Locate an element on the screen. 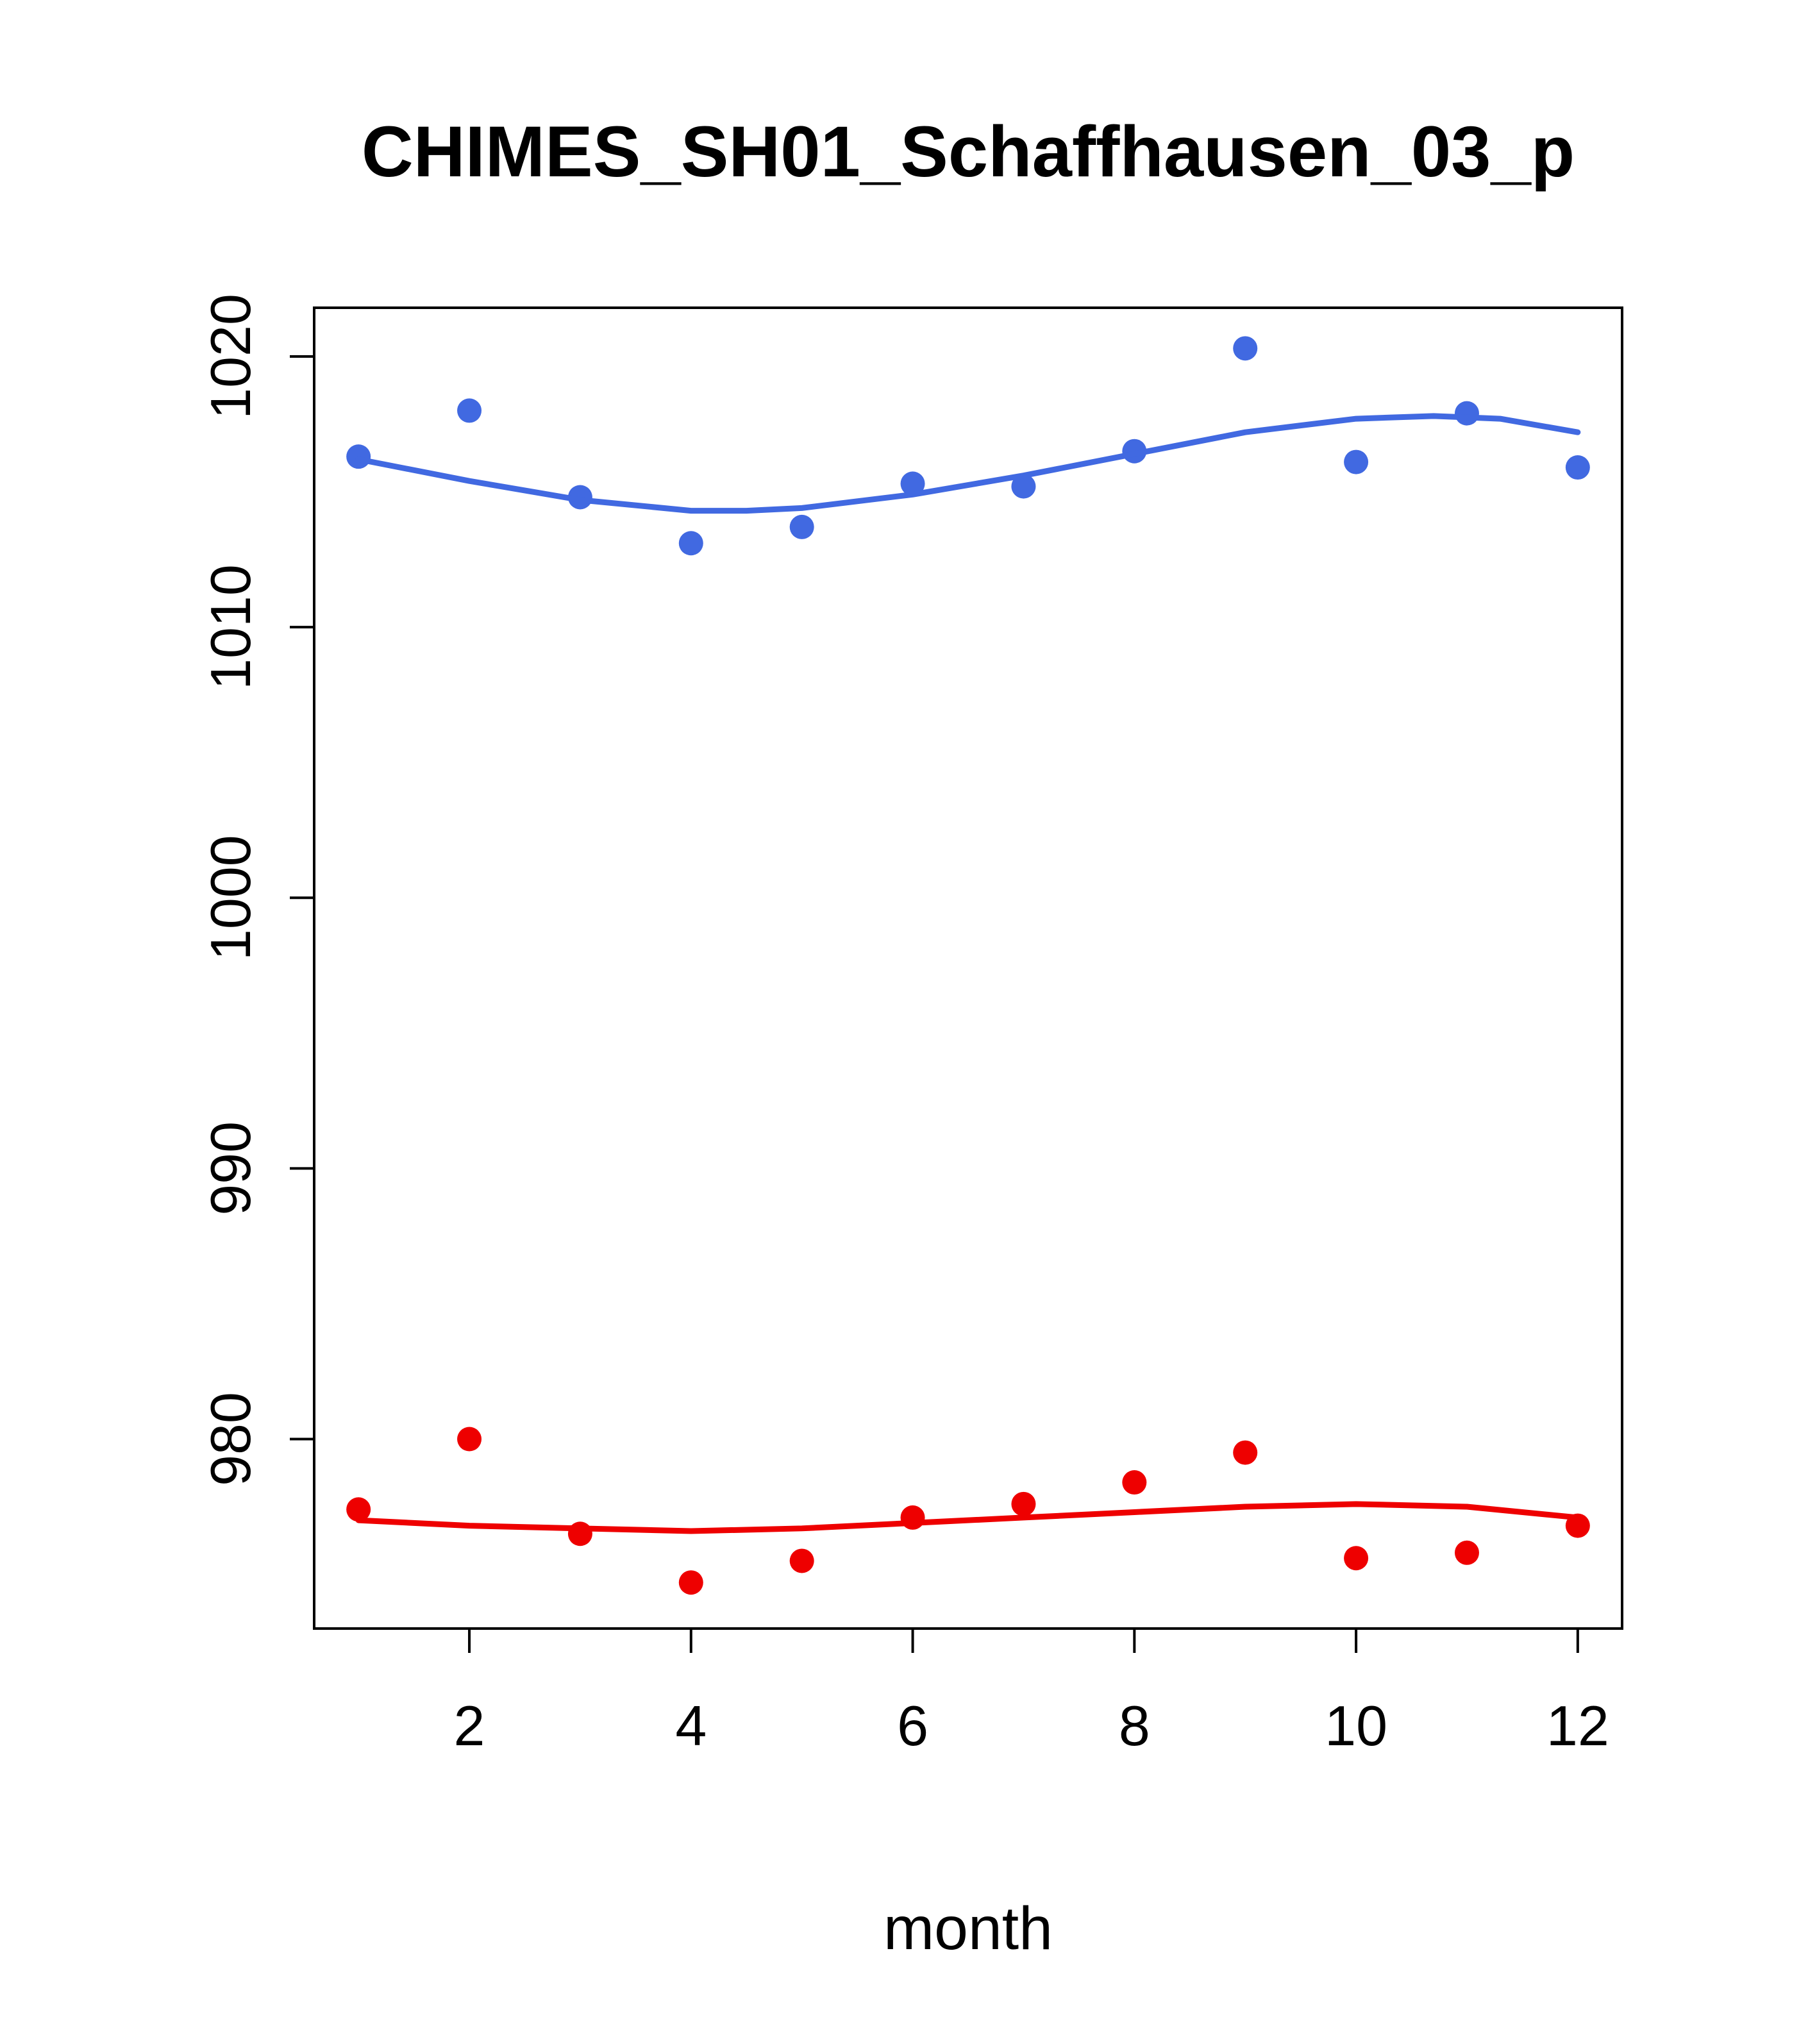 The width and height of the screenshot is (1817, 2044). x-tick-label: 6 is located at coordinates (912, 1725).